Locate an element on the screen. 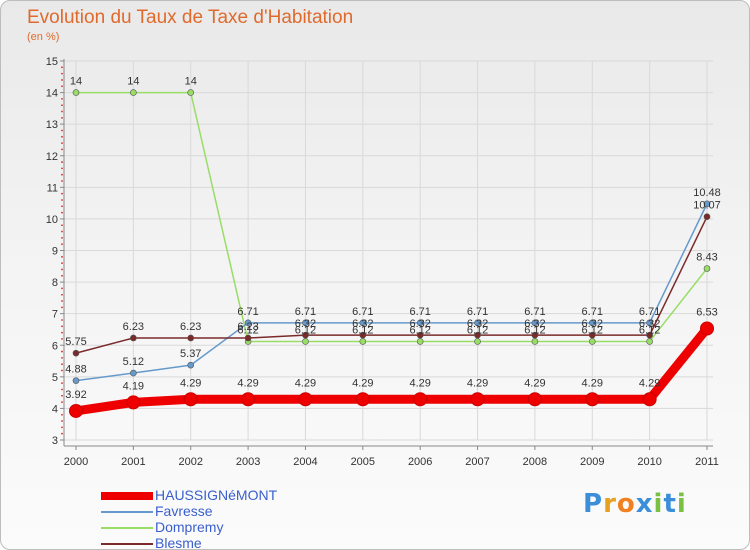 The height and width of the screenshot is (550, 750). legend-label: Favresse is located at coordinates (184, 511).